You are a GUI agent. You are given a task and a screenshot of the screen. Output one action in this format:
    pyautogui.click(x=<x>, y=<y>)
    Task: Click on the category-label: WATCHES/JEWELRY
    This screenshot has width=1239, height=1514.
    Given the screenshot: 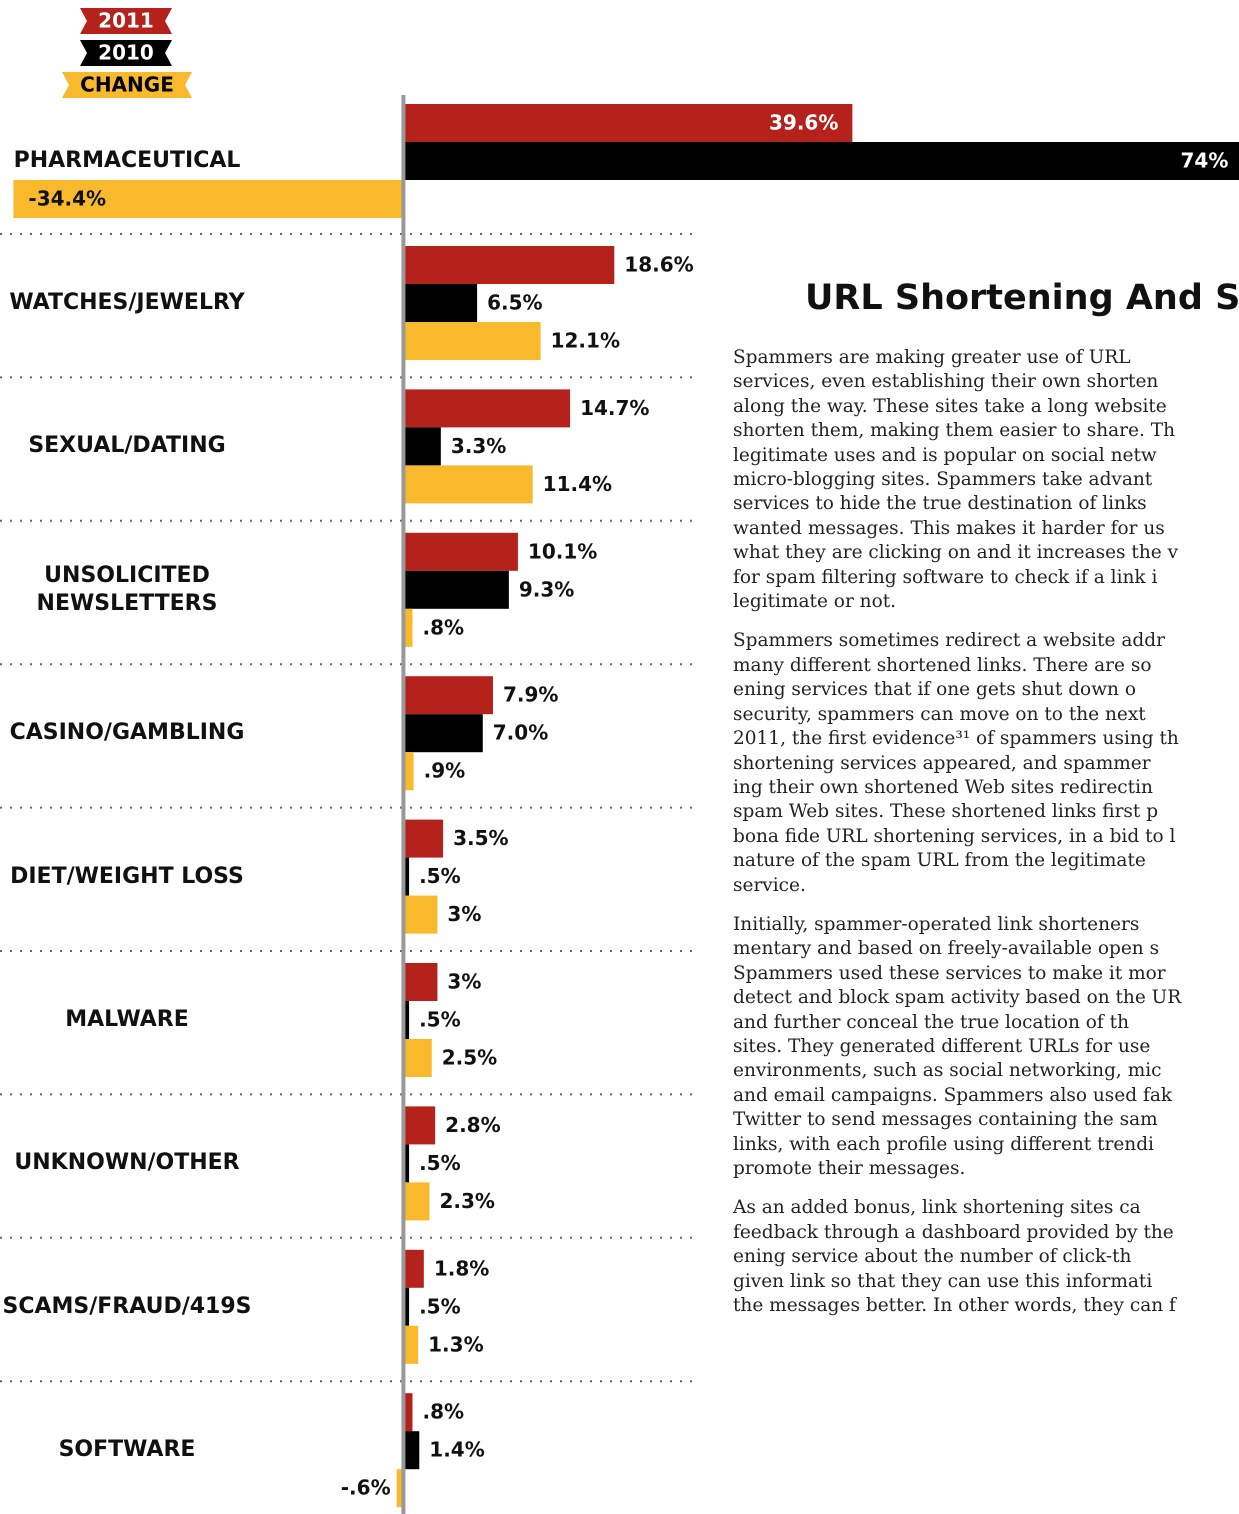 What is the action you would take?
    pyautogui.click(x=127, y=302)
    